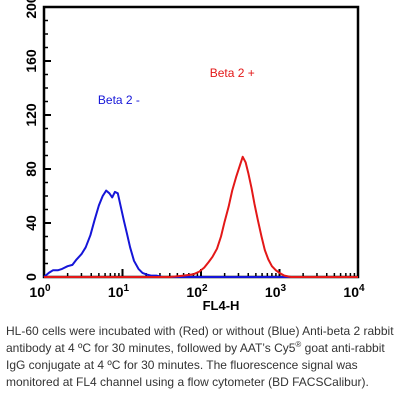 The width and height of the screenshot is (400, 411). I want to click on y-tick-label: 0, so click(31, 277).